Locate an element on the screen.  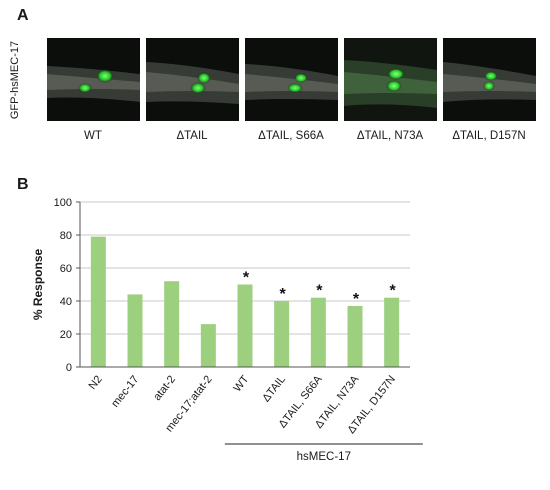
group-label: hsMEC-17 is located at coordinates (324, 457).